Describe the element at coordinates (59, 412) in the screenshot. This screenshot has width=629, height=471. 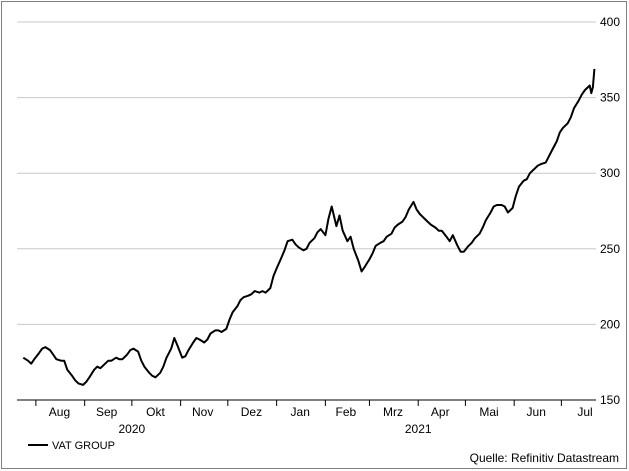
I see `x-tick-label: Aug` at that location.